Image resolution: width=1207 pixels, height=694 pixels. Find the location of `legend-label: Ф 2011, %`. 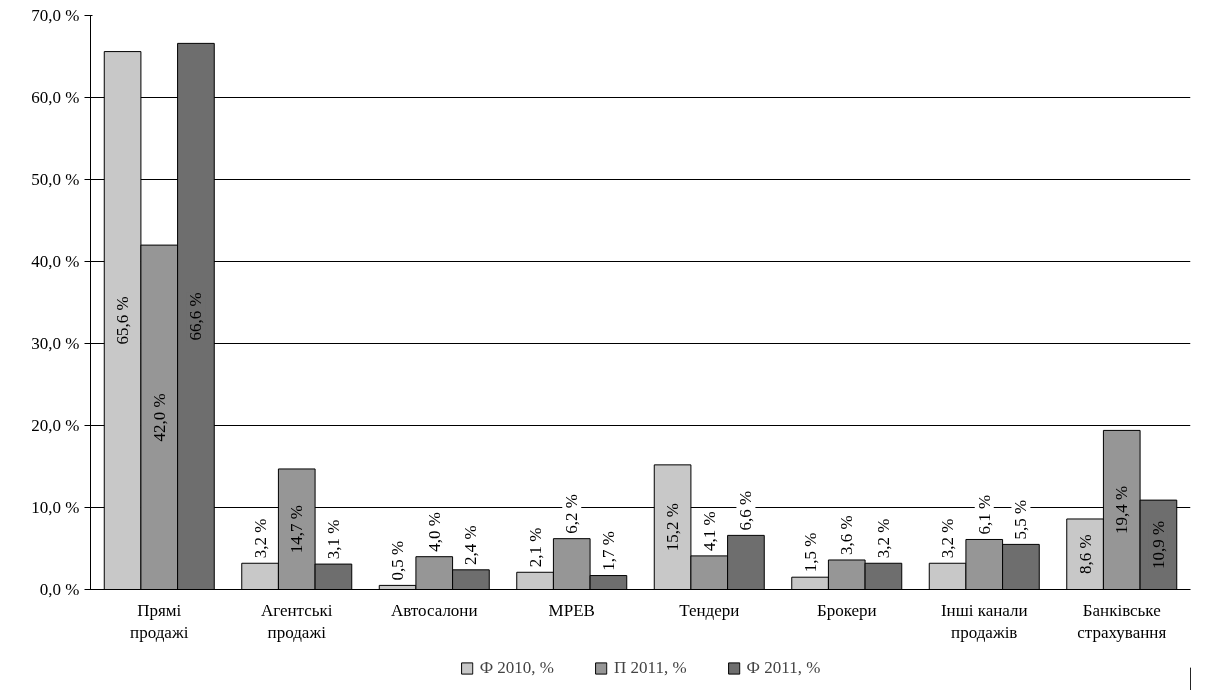

legend-label: Ф 2011, % is located at coordinates (783, 667).